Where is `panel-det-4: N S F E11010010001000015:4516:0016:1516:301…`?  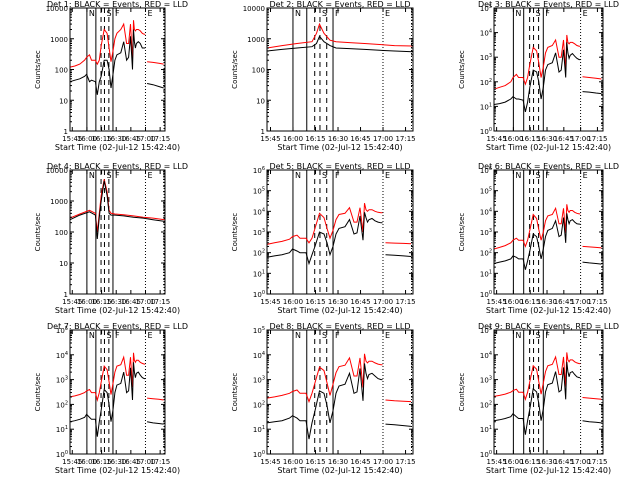 panel-det-4: N S F E11010010001000015:4516:0016:1516:301… is located at coordinates (111, 238).